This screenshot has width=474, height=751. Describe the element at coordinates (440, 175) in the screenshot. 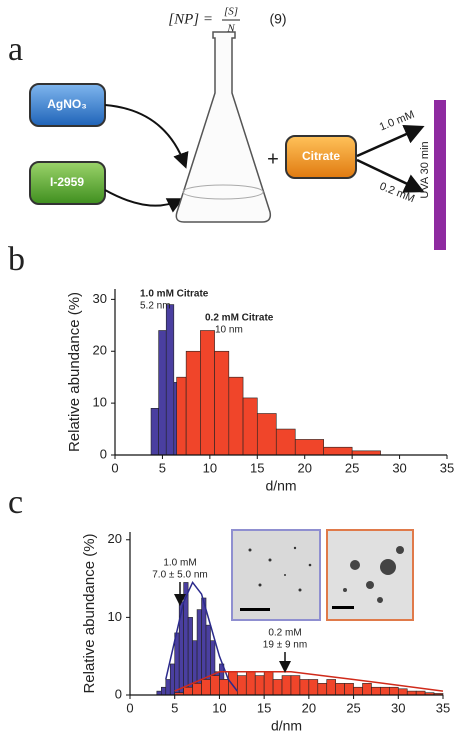

I see `uva-bar` at that location.